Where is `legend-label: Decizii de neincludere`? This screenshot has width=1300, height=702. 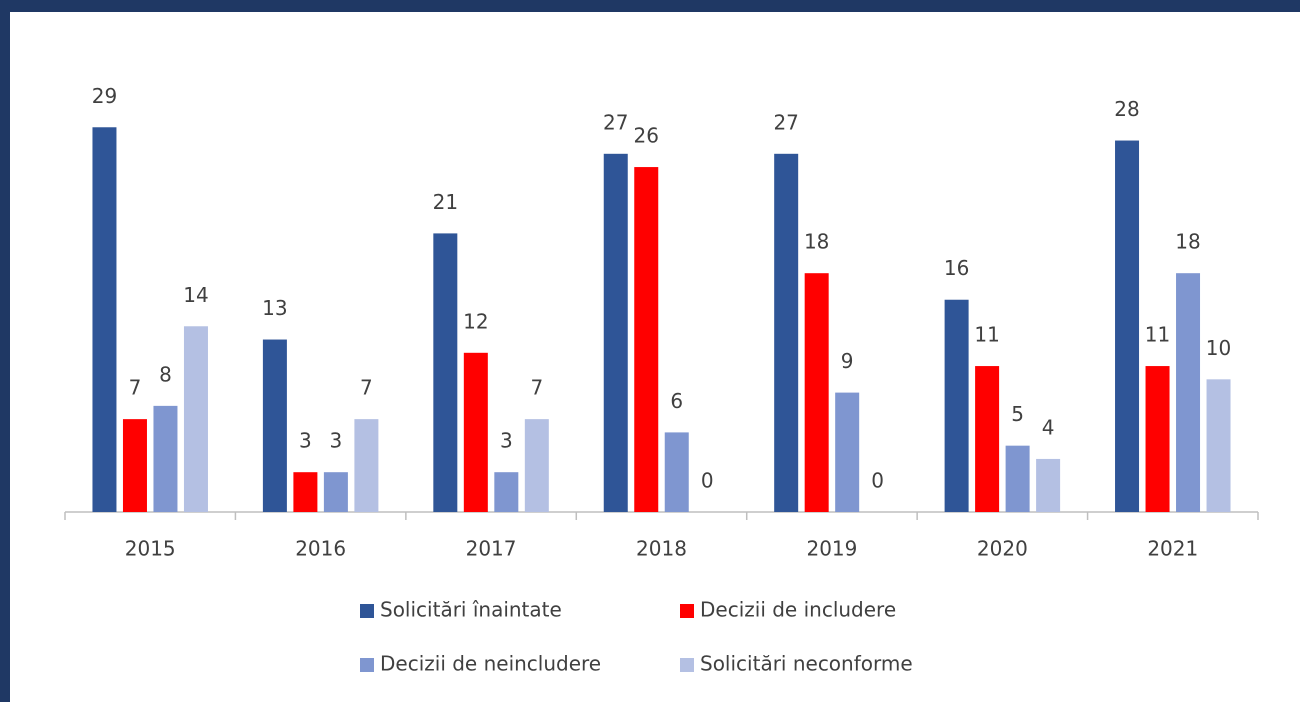
legend-label: Decizii de neincludere is located at coordinates (490, 664).